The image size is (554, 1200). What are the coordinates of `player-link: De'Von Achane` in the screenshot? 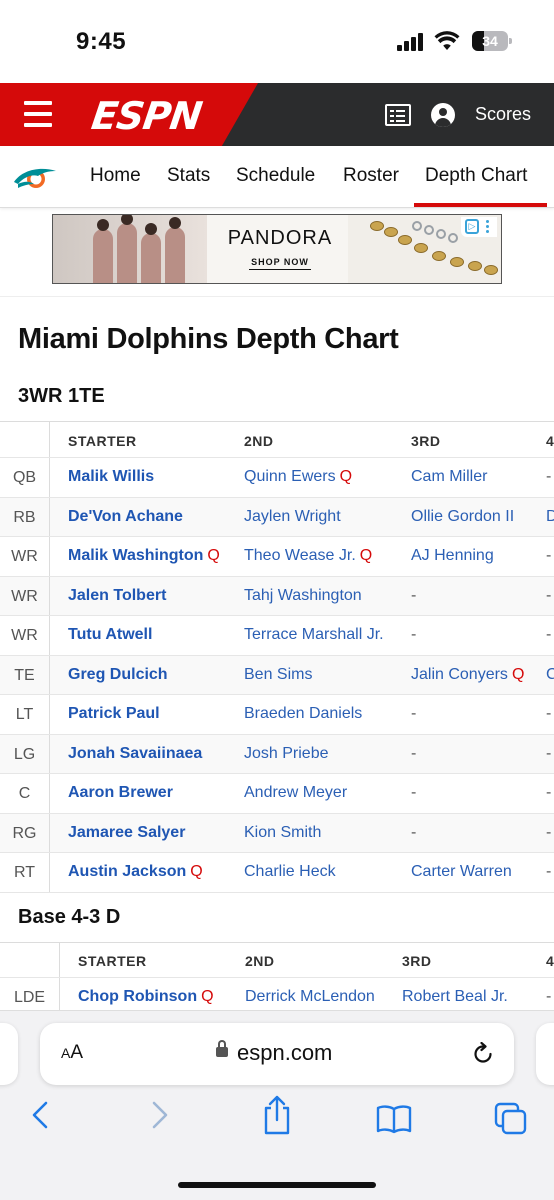 It's located at (125, 517).